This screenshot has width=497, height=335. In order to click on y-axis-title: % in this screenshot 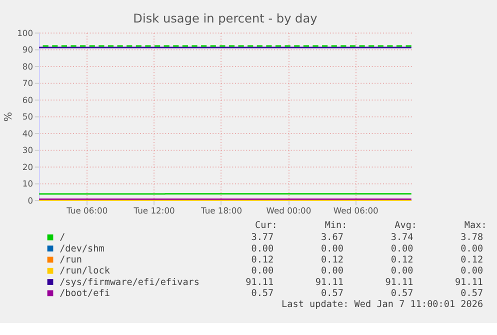, I will do `click(8, 117)`.